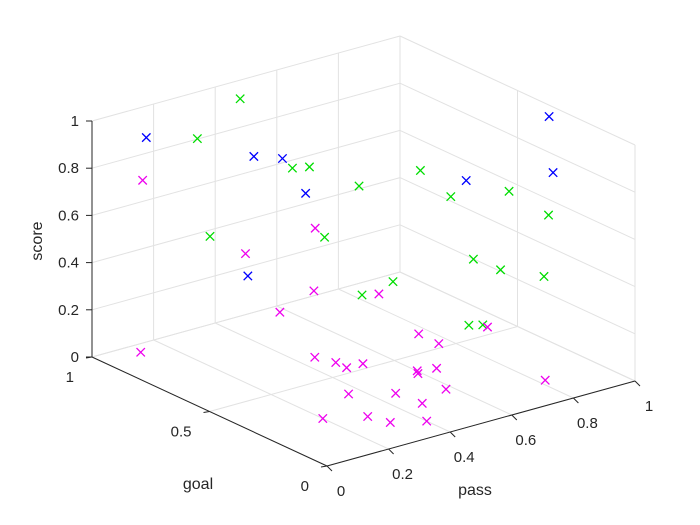 The height and width of the screenshot is (525, 700). I want to click on y-tick-label: 1, so click(70, 377).